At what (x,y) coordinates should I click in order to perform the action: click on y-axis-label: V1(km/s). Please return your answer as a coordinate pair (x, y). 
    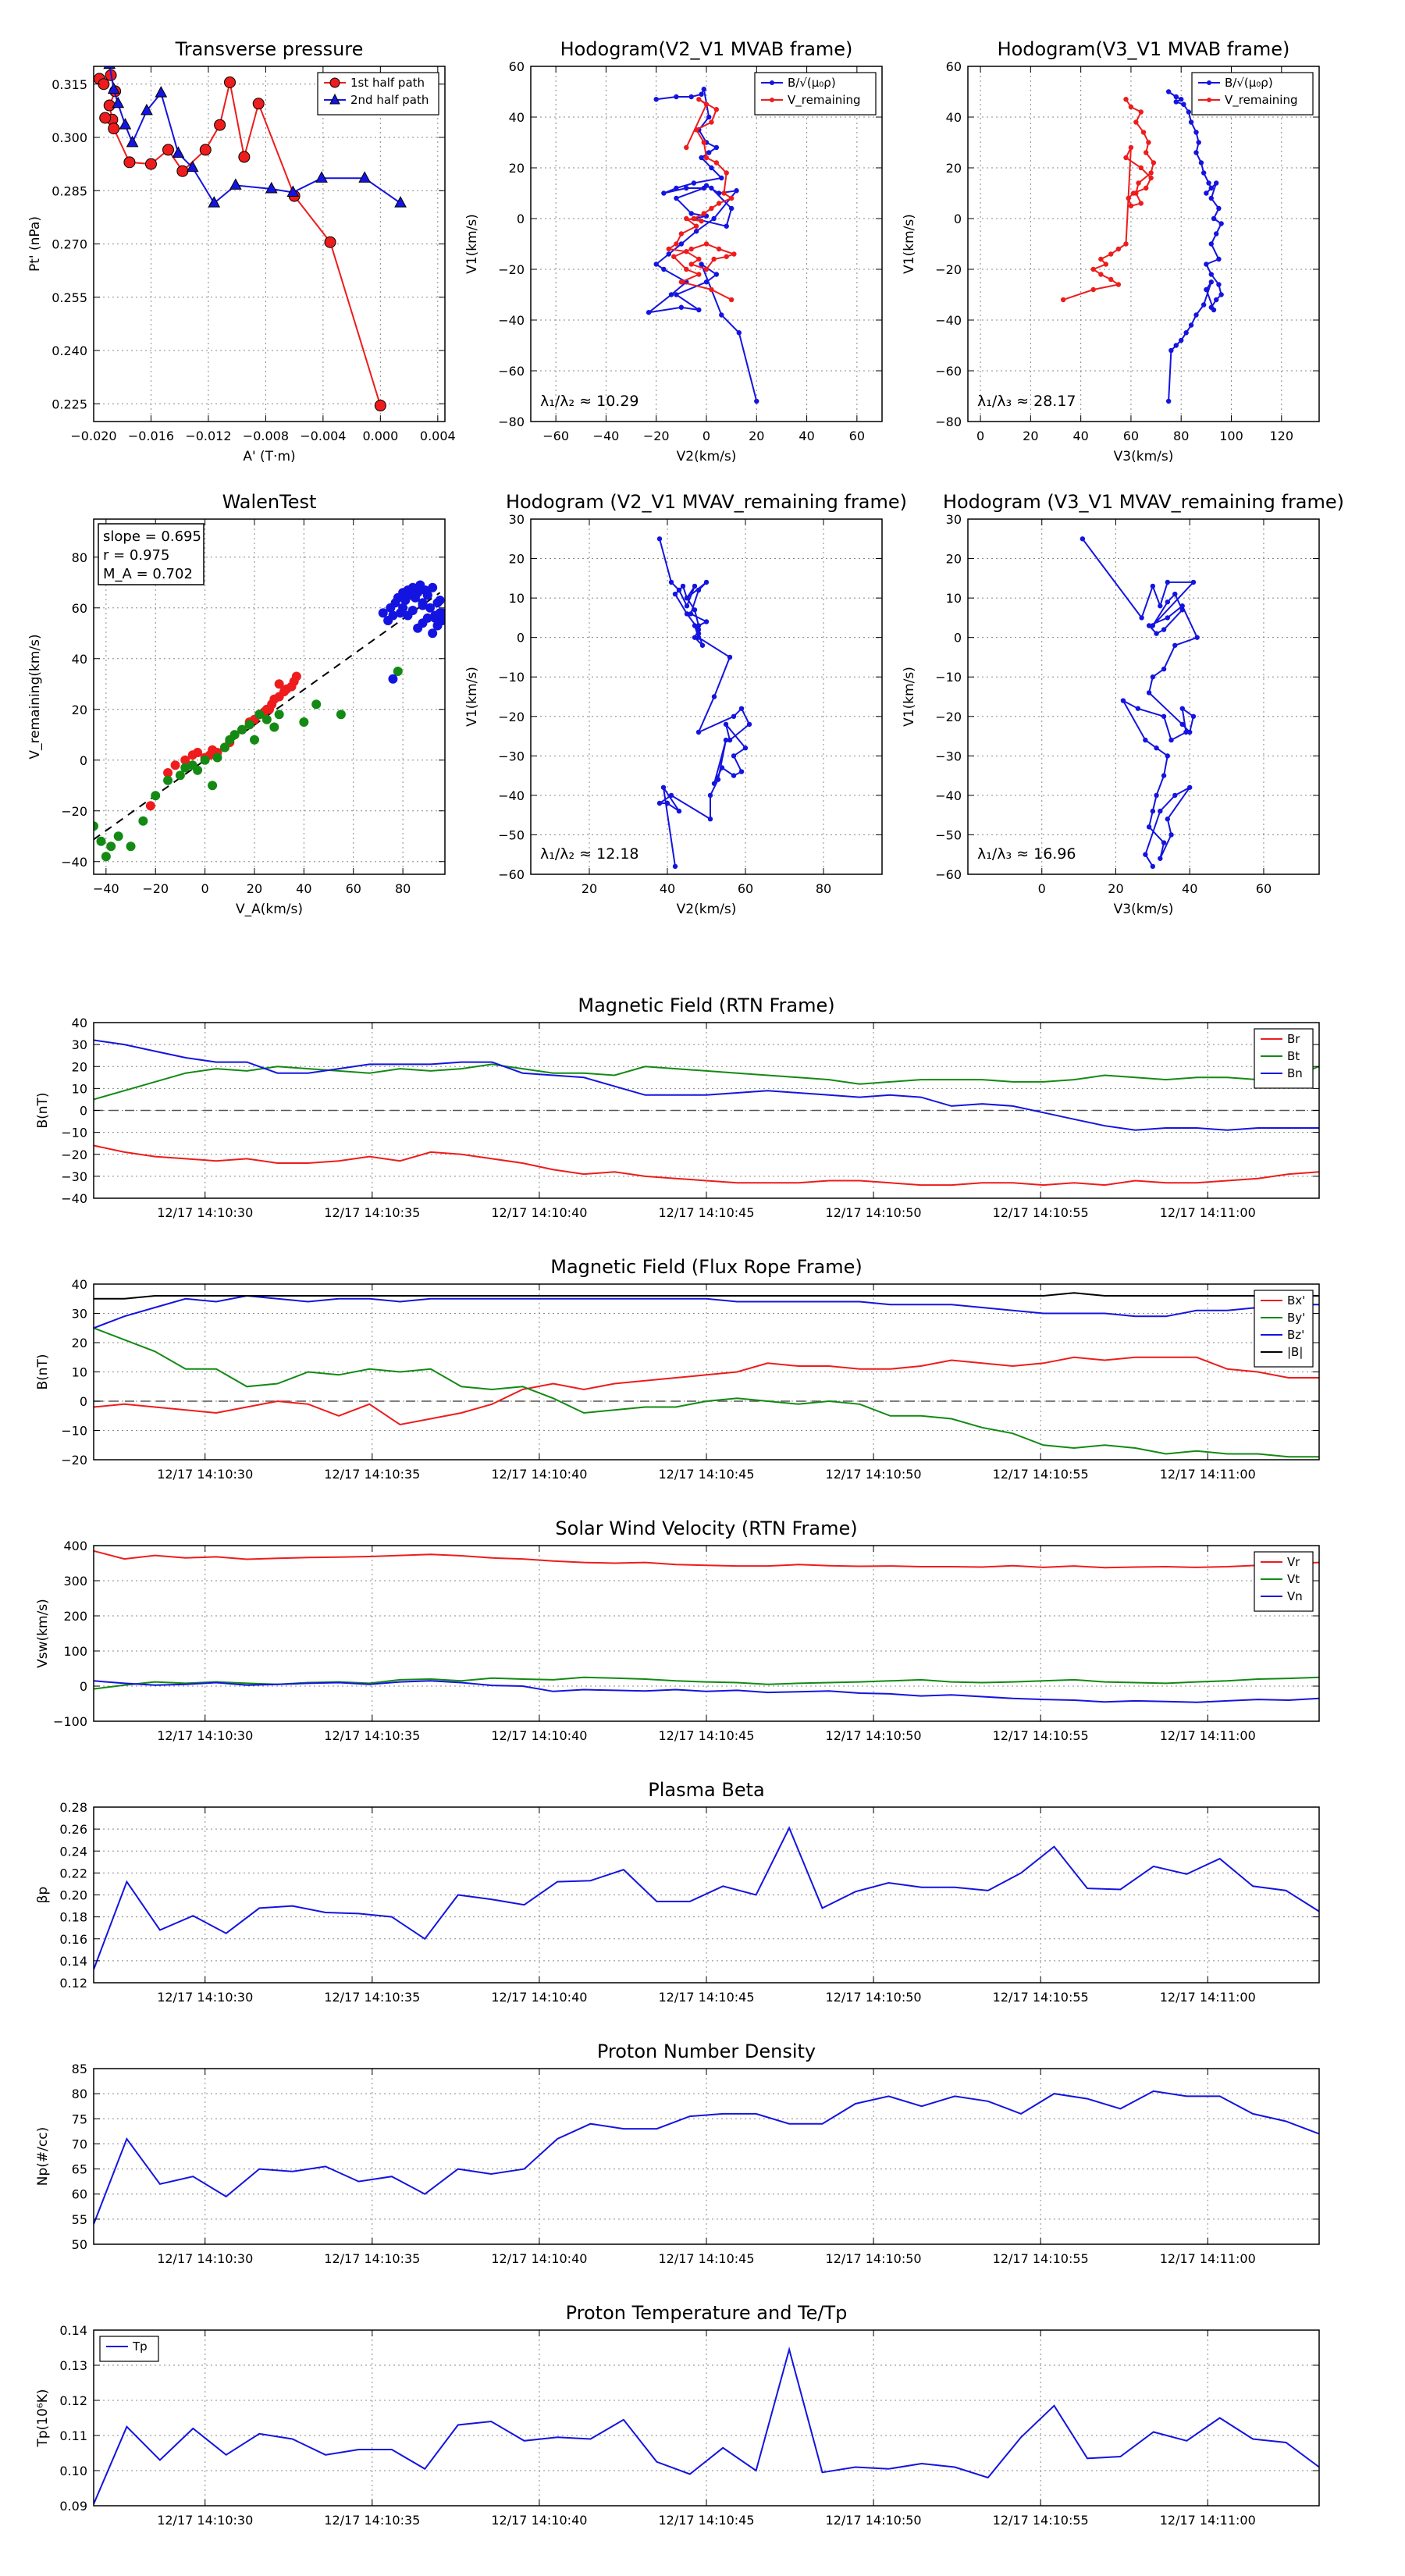
    Looking at the image, I should click on (472, 697).